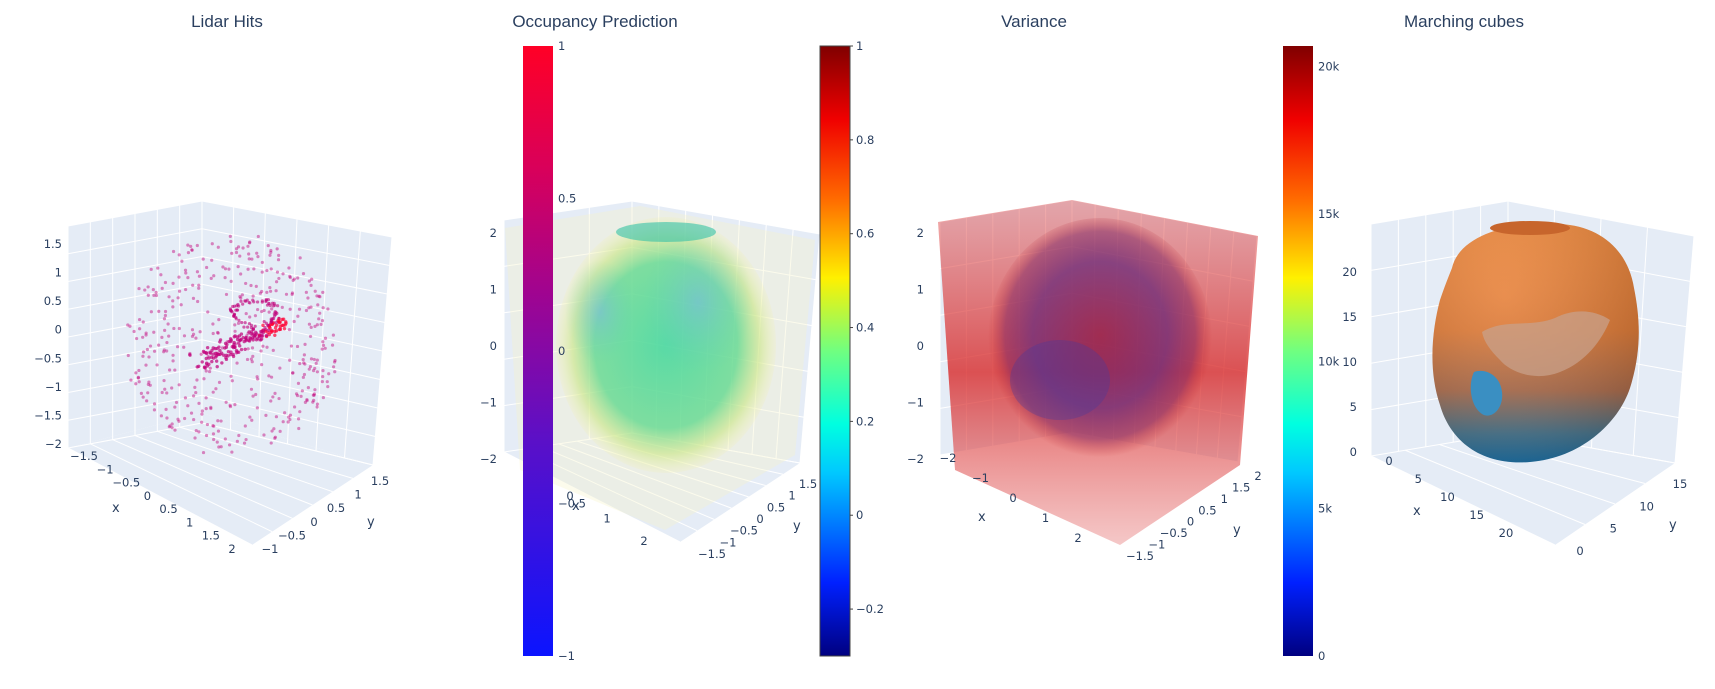 The width and height of the screenshot is (1715, 689). I want to click on mc-ylabel: y, so click(1673, 525).